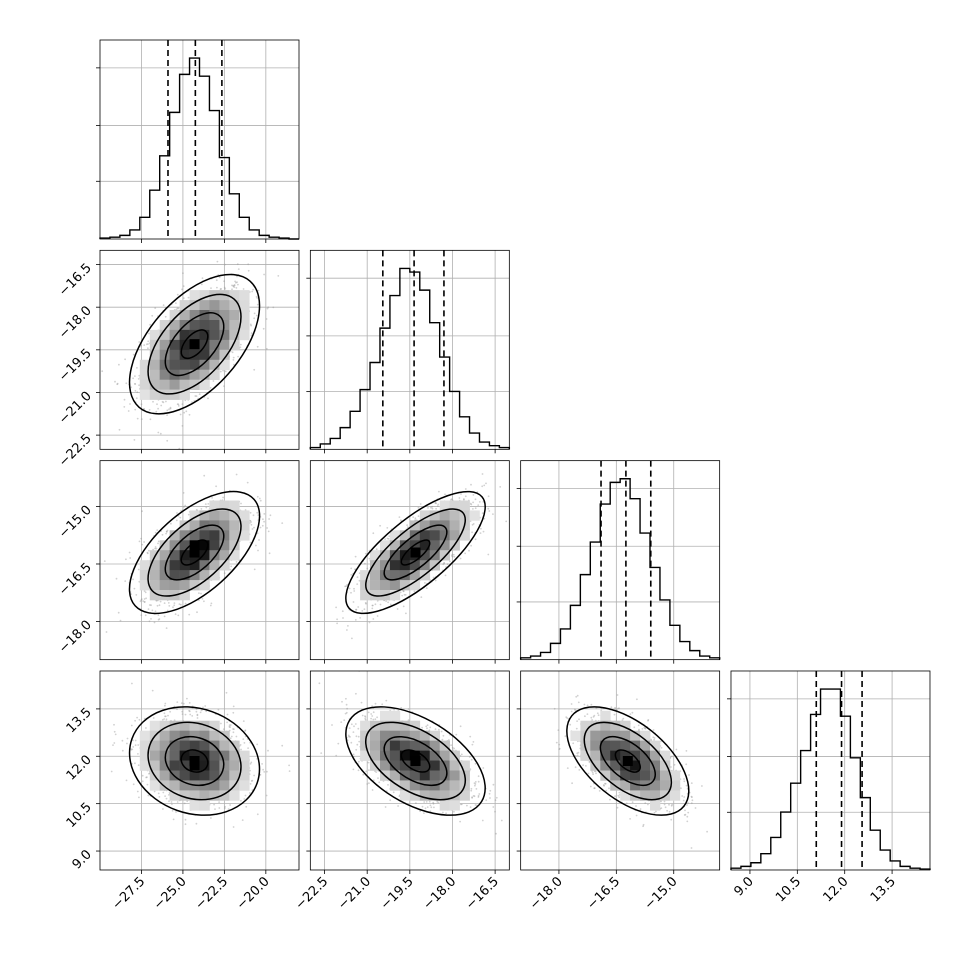  What do you see at coordinates (788, 889) in the screenshot?
I see `xtick-label-3-1: 10.5` at bounding box center [788, 889].